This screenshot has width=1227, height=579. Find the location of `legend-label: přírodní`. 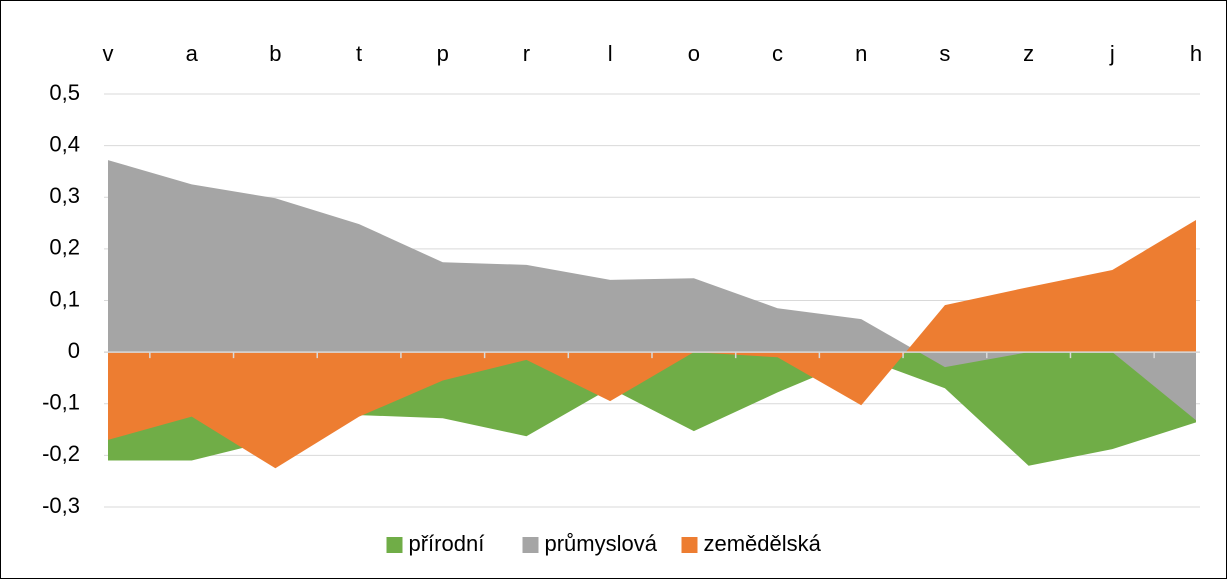

legend-label: přírodní is located at coordinates (447, 543).